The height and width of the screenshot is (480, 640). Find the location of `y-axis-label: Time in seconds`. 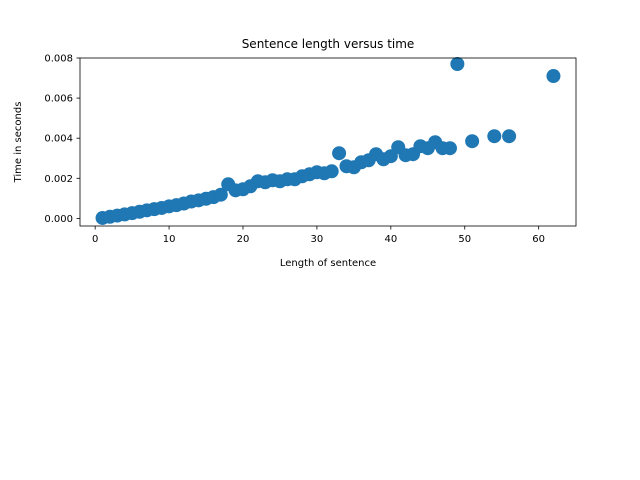

y-axis-label: Time in seconds is located at coordinates (18, 143).